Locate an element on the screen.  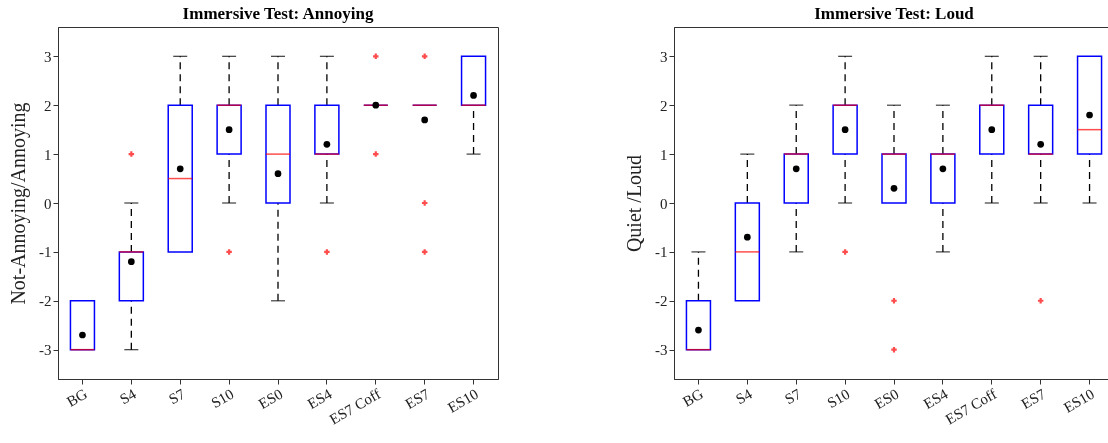
y-axis-title: Quiet /Loud is located at coordinates (634, 203).